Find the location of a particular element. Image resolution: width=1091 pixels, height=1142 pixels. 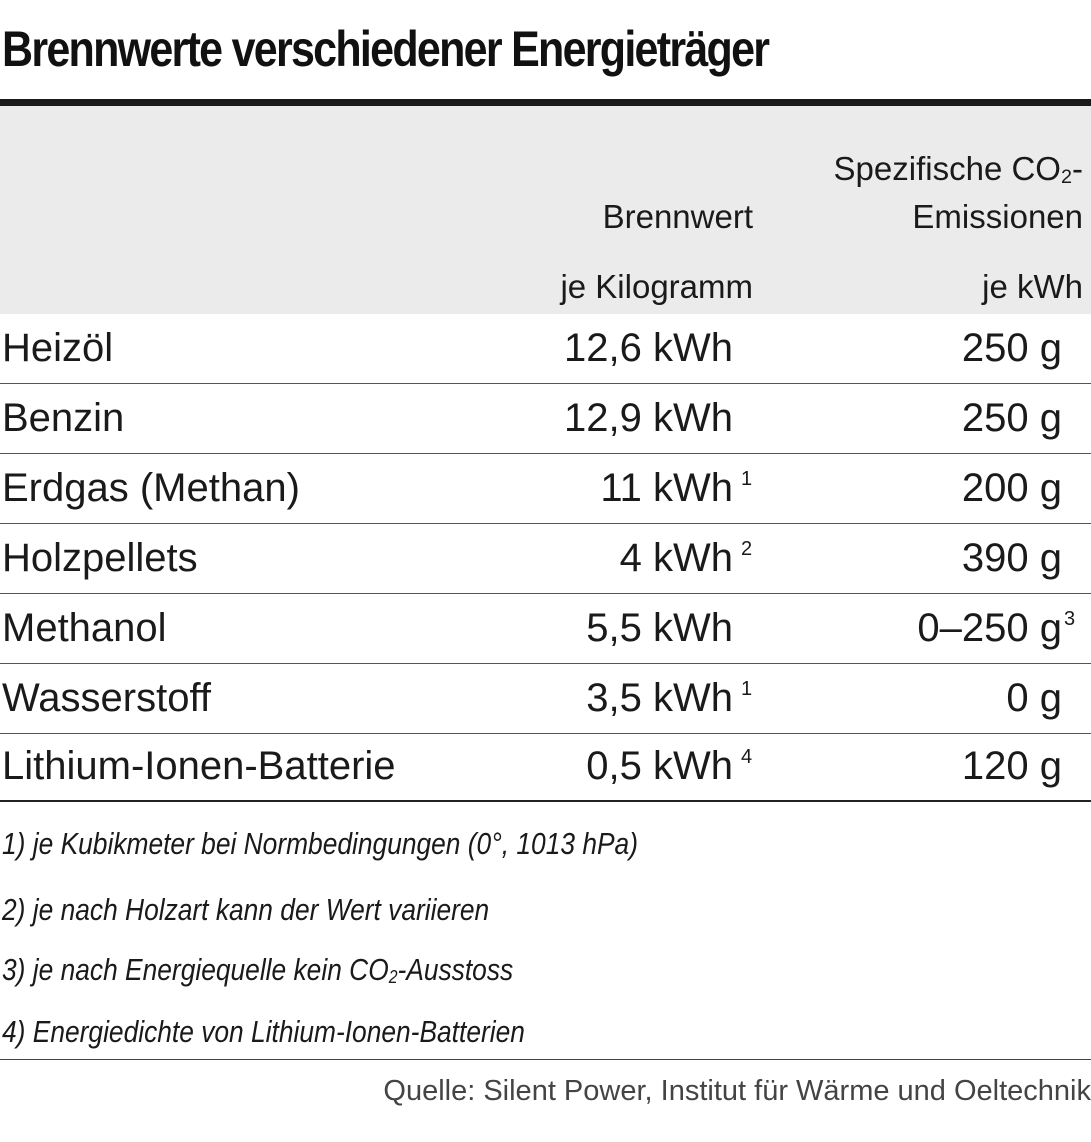

fuel-name: Methanol is located at coordinates (84, 628).